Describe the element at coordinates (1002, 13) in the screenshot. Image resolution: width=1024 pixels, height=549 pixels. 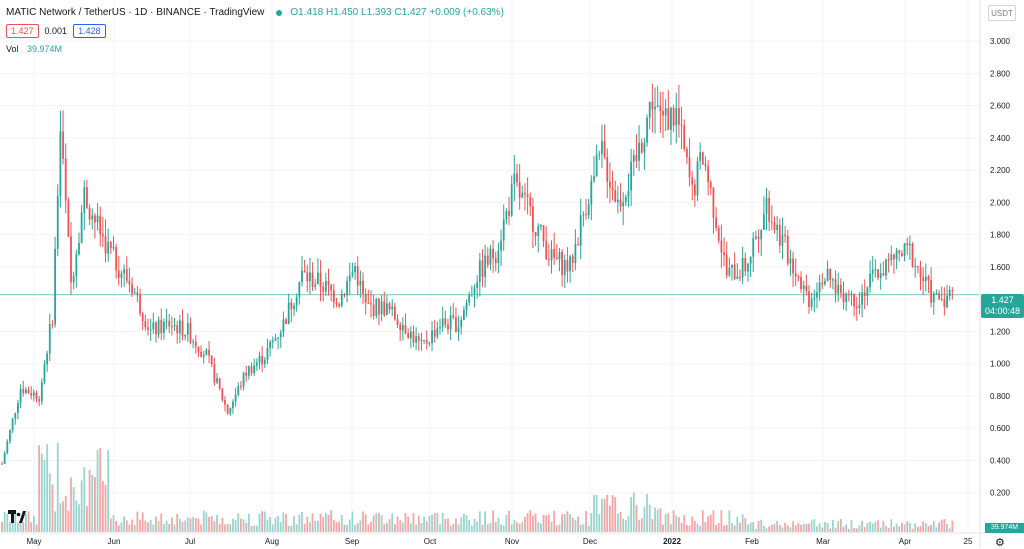
I see `currency-button: USDT` at that location.